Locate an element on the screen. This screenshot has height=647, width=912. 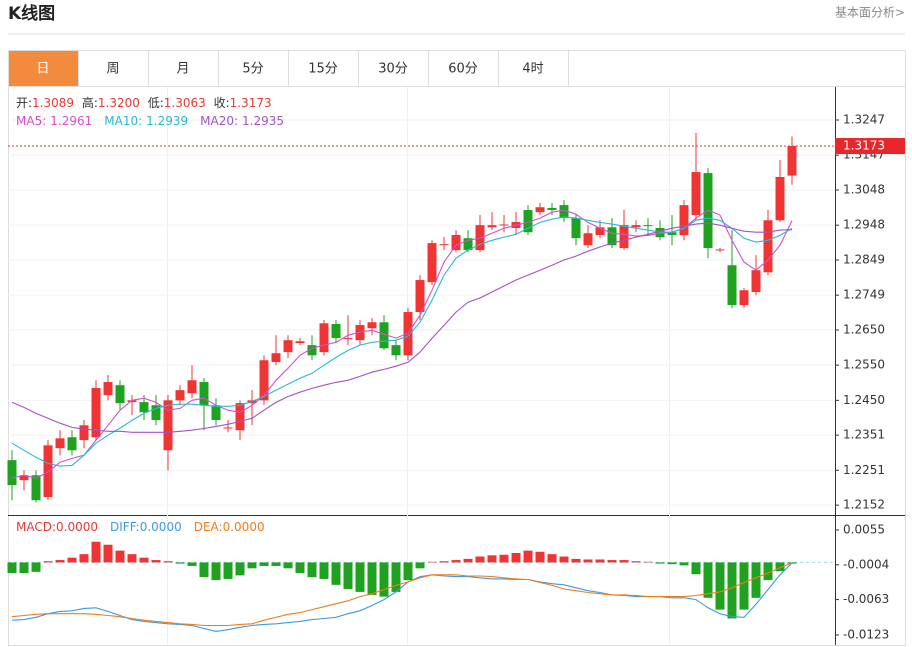
y-tick-label: 1.2351 is located at coordinates (864, 435).